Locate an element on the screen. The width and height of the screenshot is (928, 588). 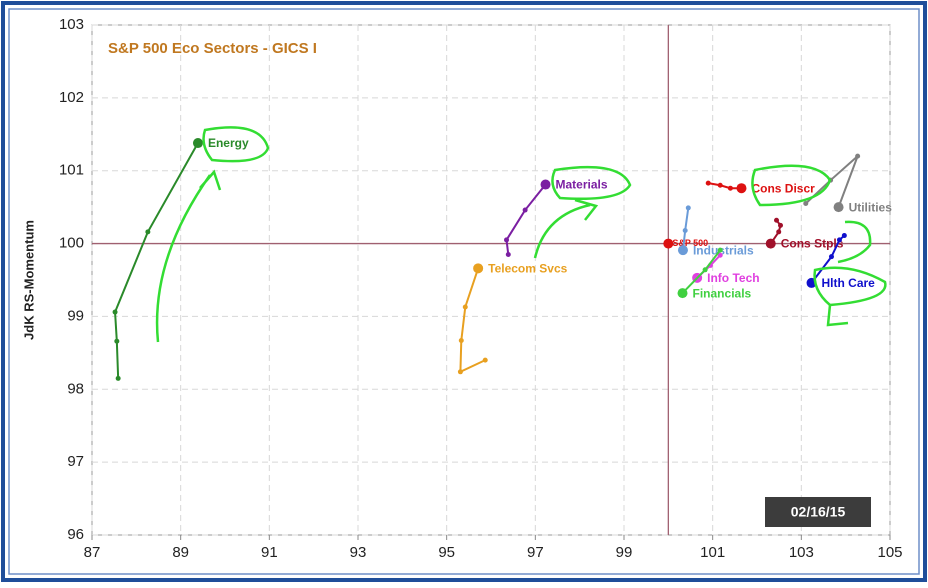
y-tick-label: 103 is located at coordinates (71, 24).